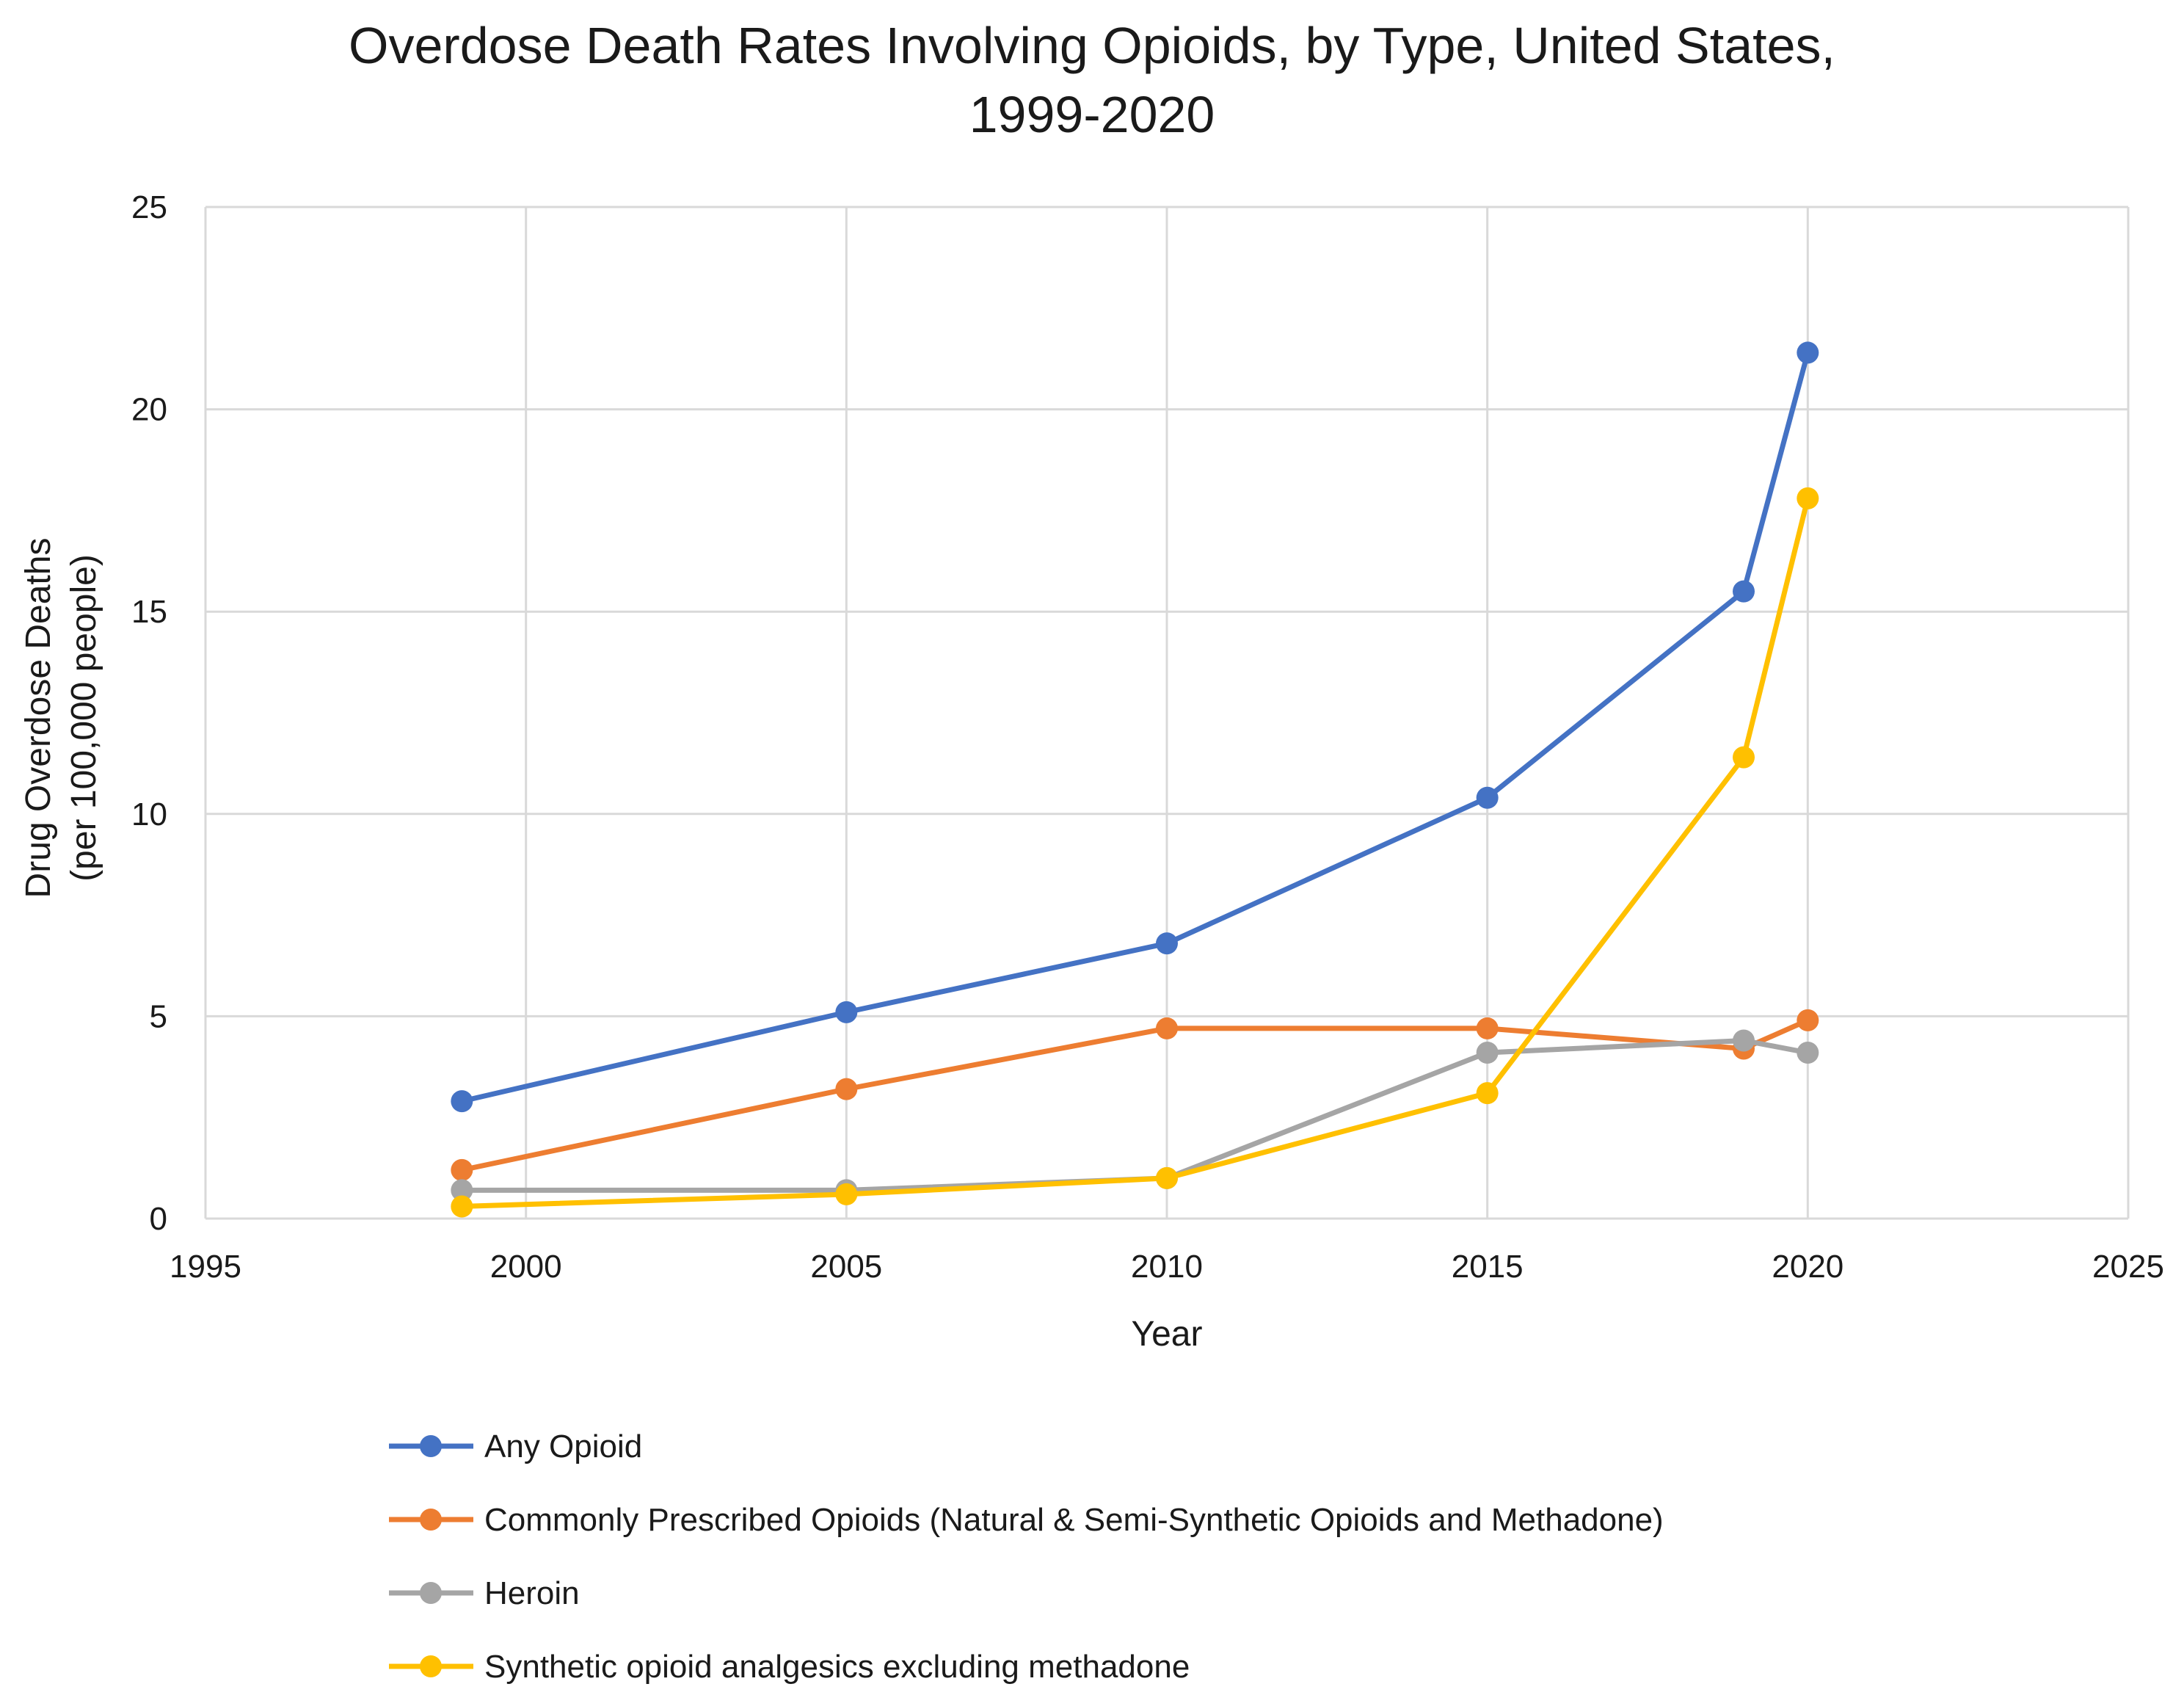  I want to click on y-tick-label: 0, so click(158, 1219).